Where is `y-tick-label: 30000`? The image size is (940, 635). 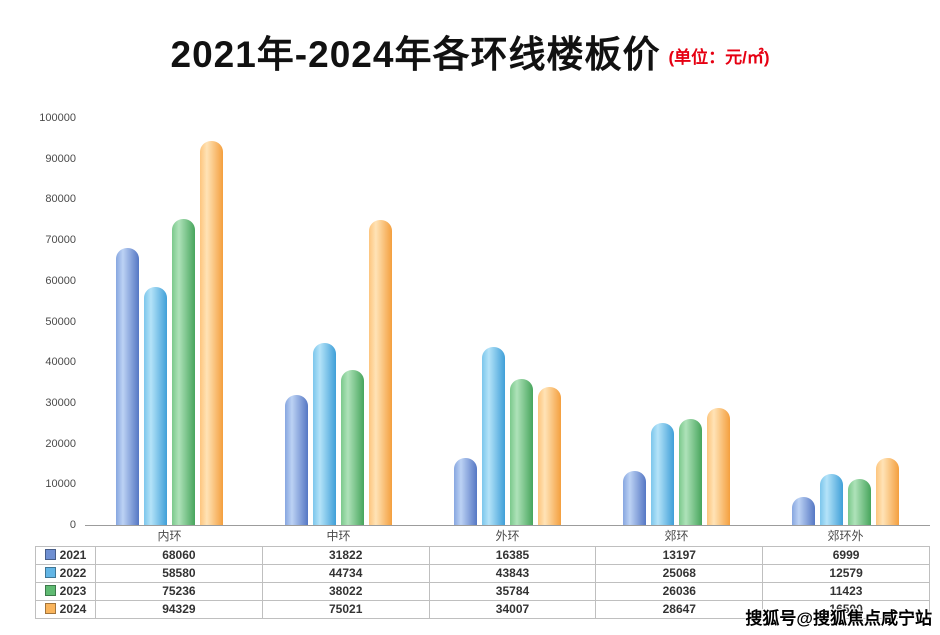 y-tick-label: 30000 is located at coordinates (60, 402).